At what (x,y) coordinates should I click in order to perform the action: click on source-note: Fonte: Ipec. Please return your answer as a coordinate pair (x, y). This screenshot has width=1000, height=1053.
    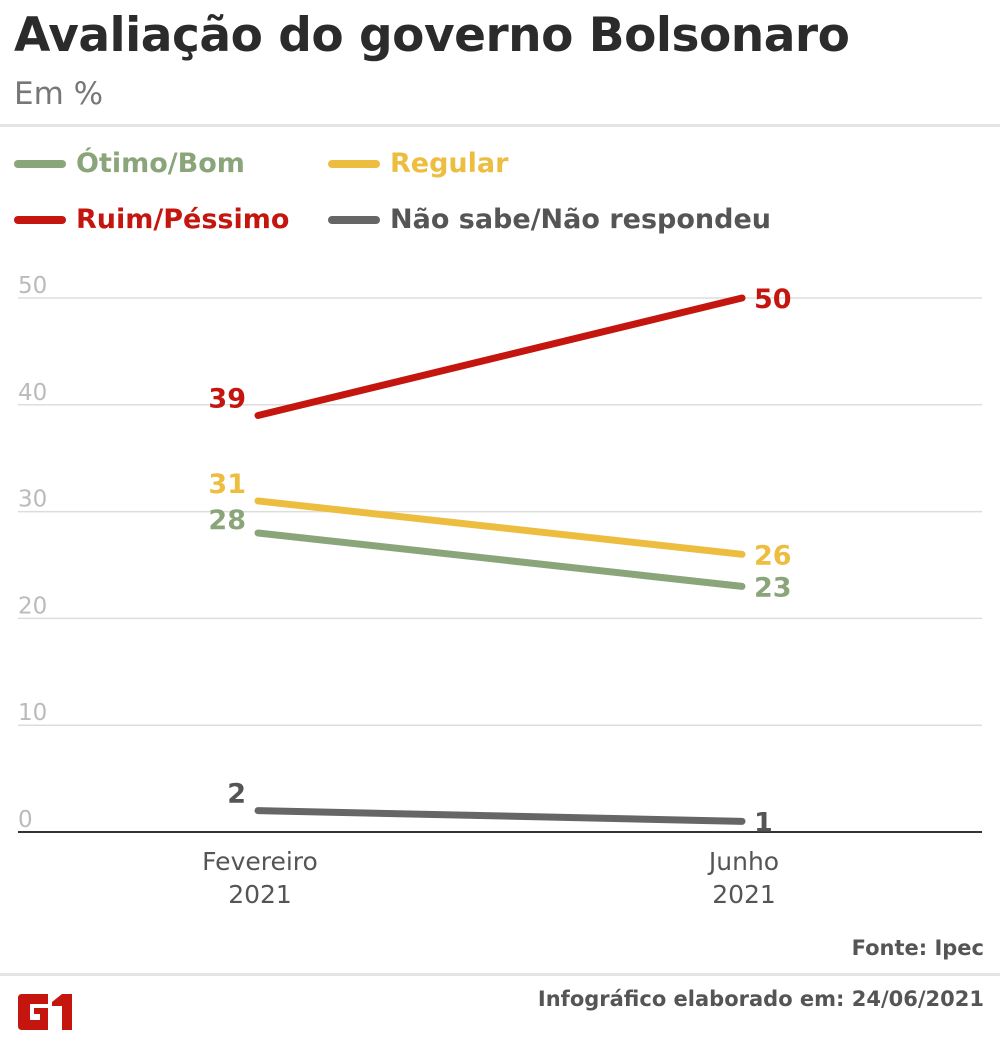
    Looking at the image, I should click on (917, 948).